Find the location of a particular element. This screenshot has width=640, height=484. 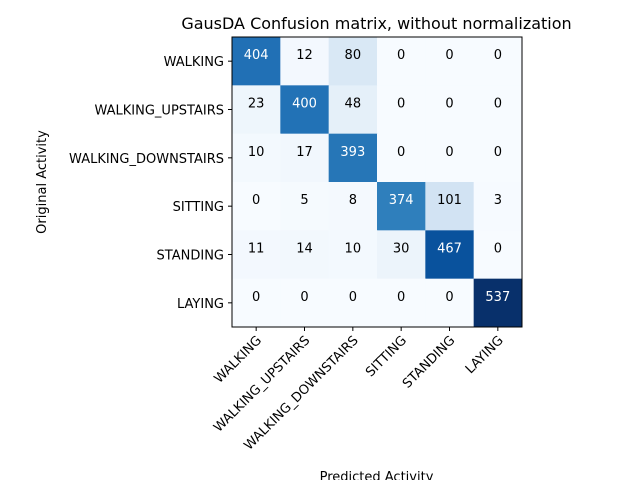

y-axis-label: Original Activity is located at coordinates (42, 182).